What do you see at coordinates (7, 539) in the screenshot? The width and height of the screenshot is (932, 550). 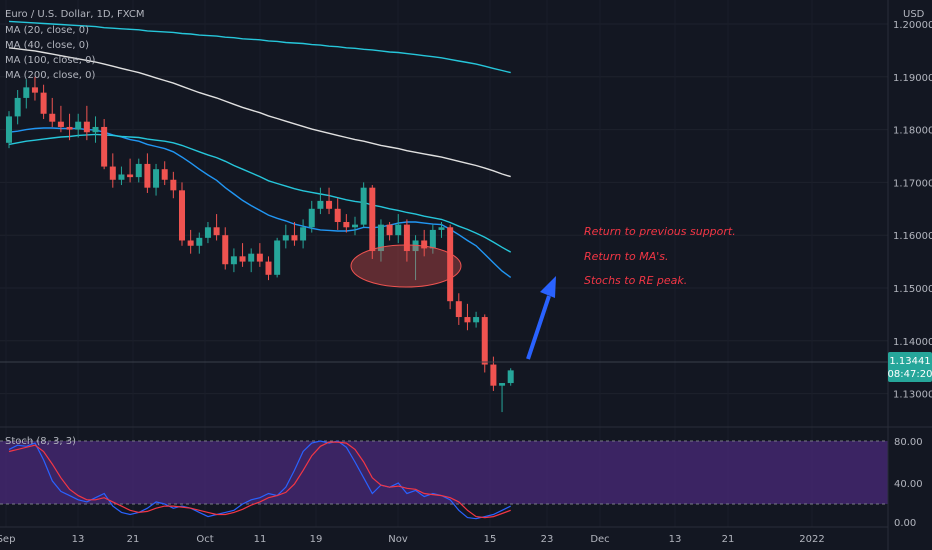 I see `time-tick-label: Sep` at bounding box center [7, 539].